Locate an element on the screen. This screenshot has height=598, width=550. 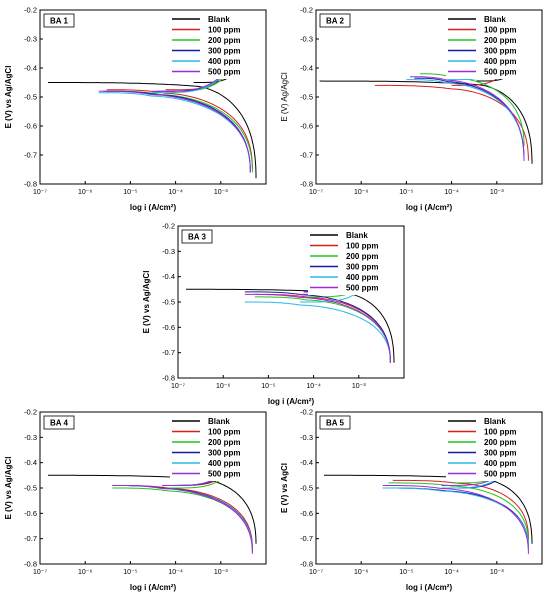
panel-label-text: BA 5 is located at coordinates (335, 423).